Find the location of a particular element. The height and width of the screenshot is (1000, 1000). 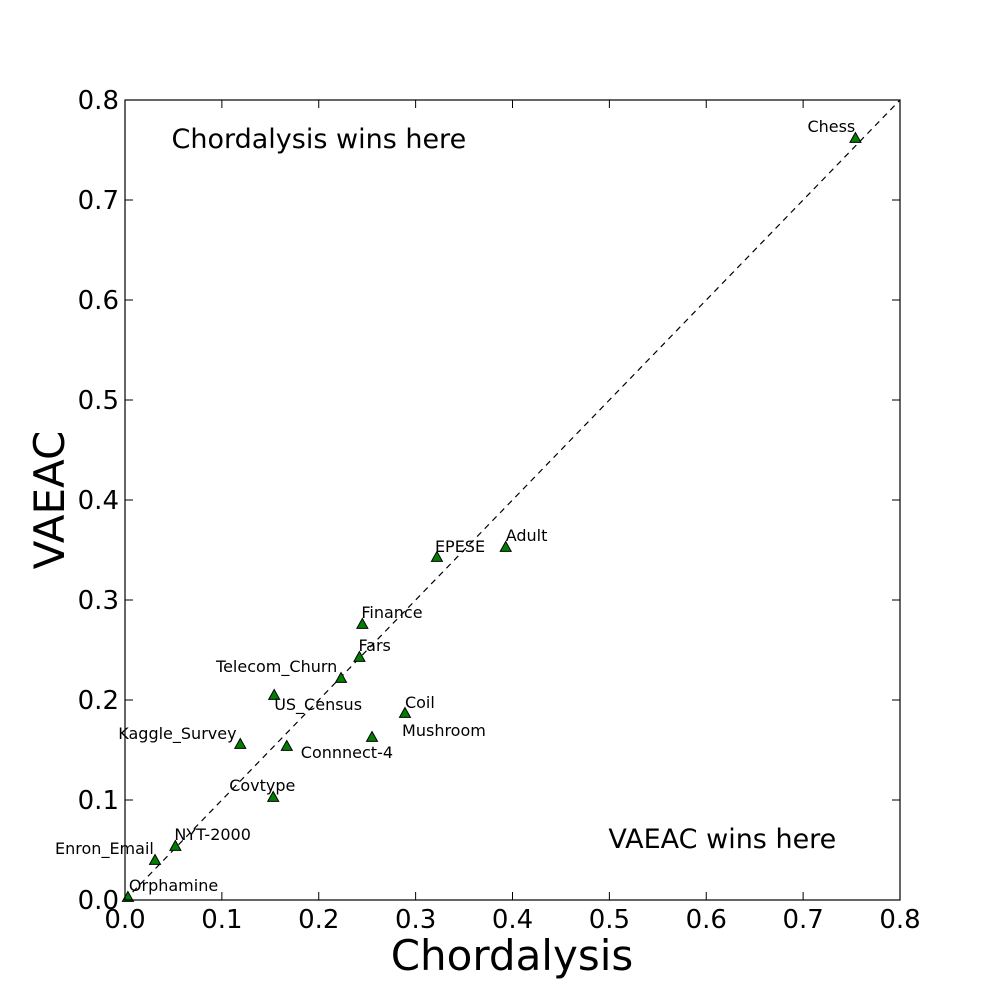

y-tick-label: 0.2 is located at coordinates (98, 701).